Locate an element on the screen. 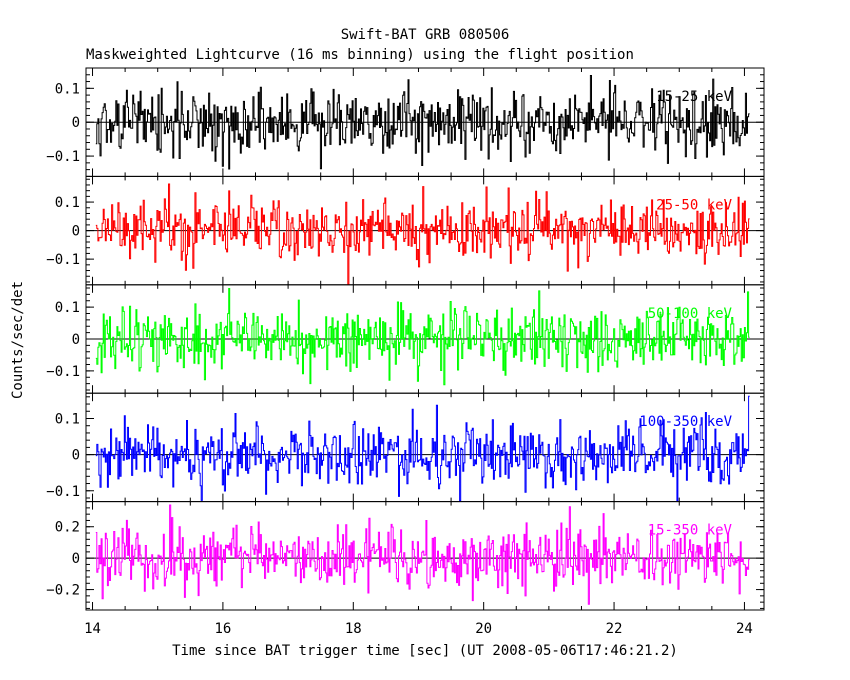  y-axis-label: Counts/sec/det is located at coordinates (18, 340).